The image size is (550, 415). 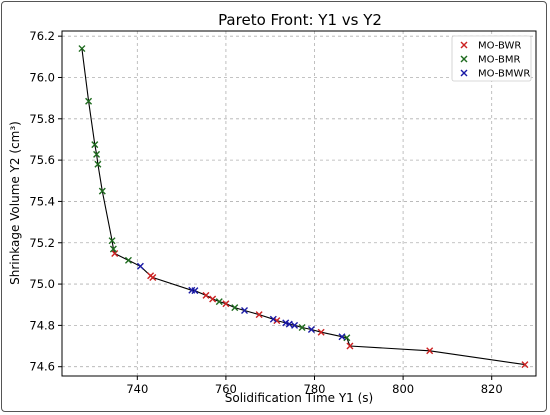 What do you see at coordinates (492, 389) in the screenshot?
I see `x-tick-label: 820` at bounding box center [492, 389].